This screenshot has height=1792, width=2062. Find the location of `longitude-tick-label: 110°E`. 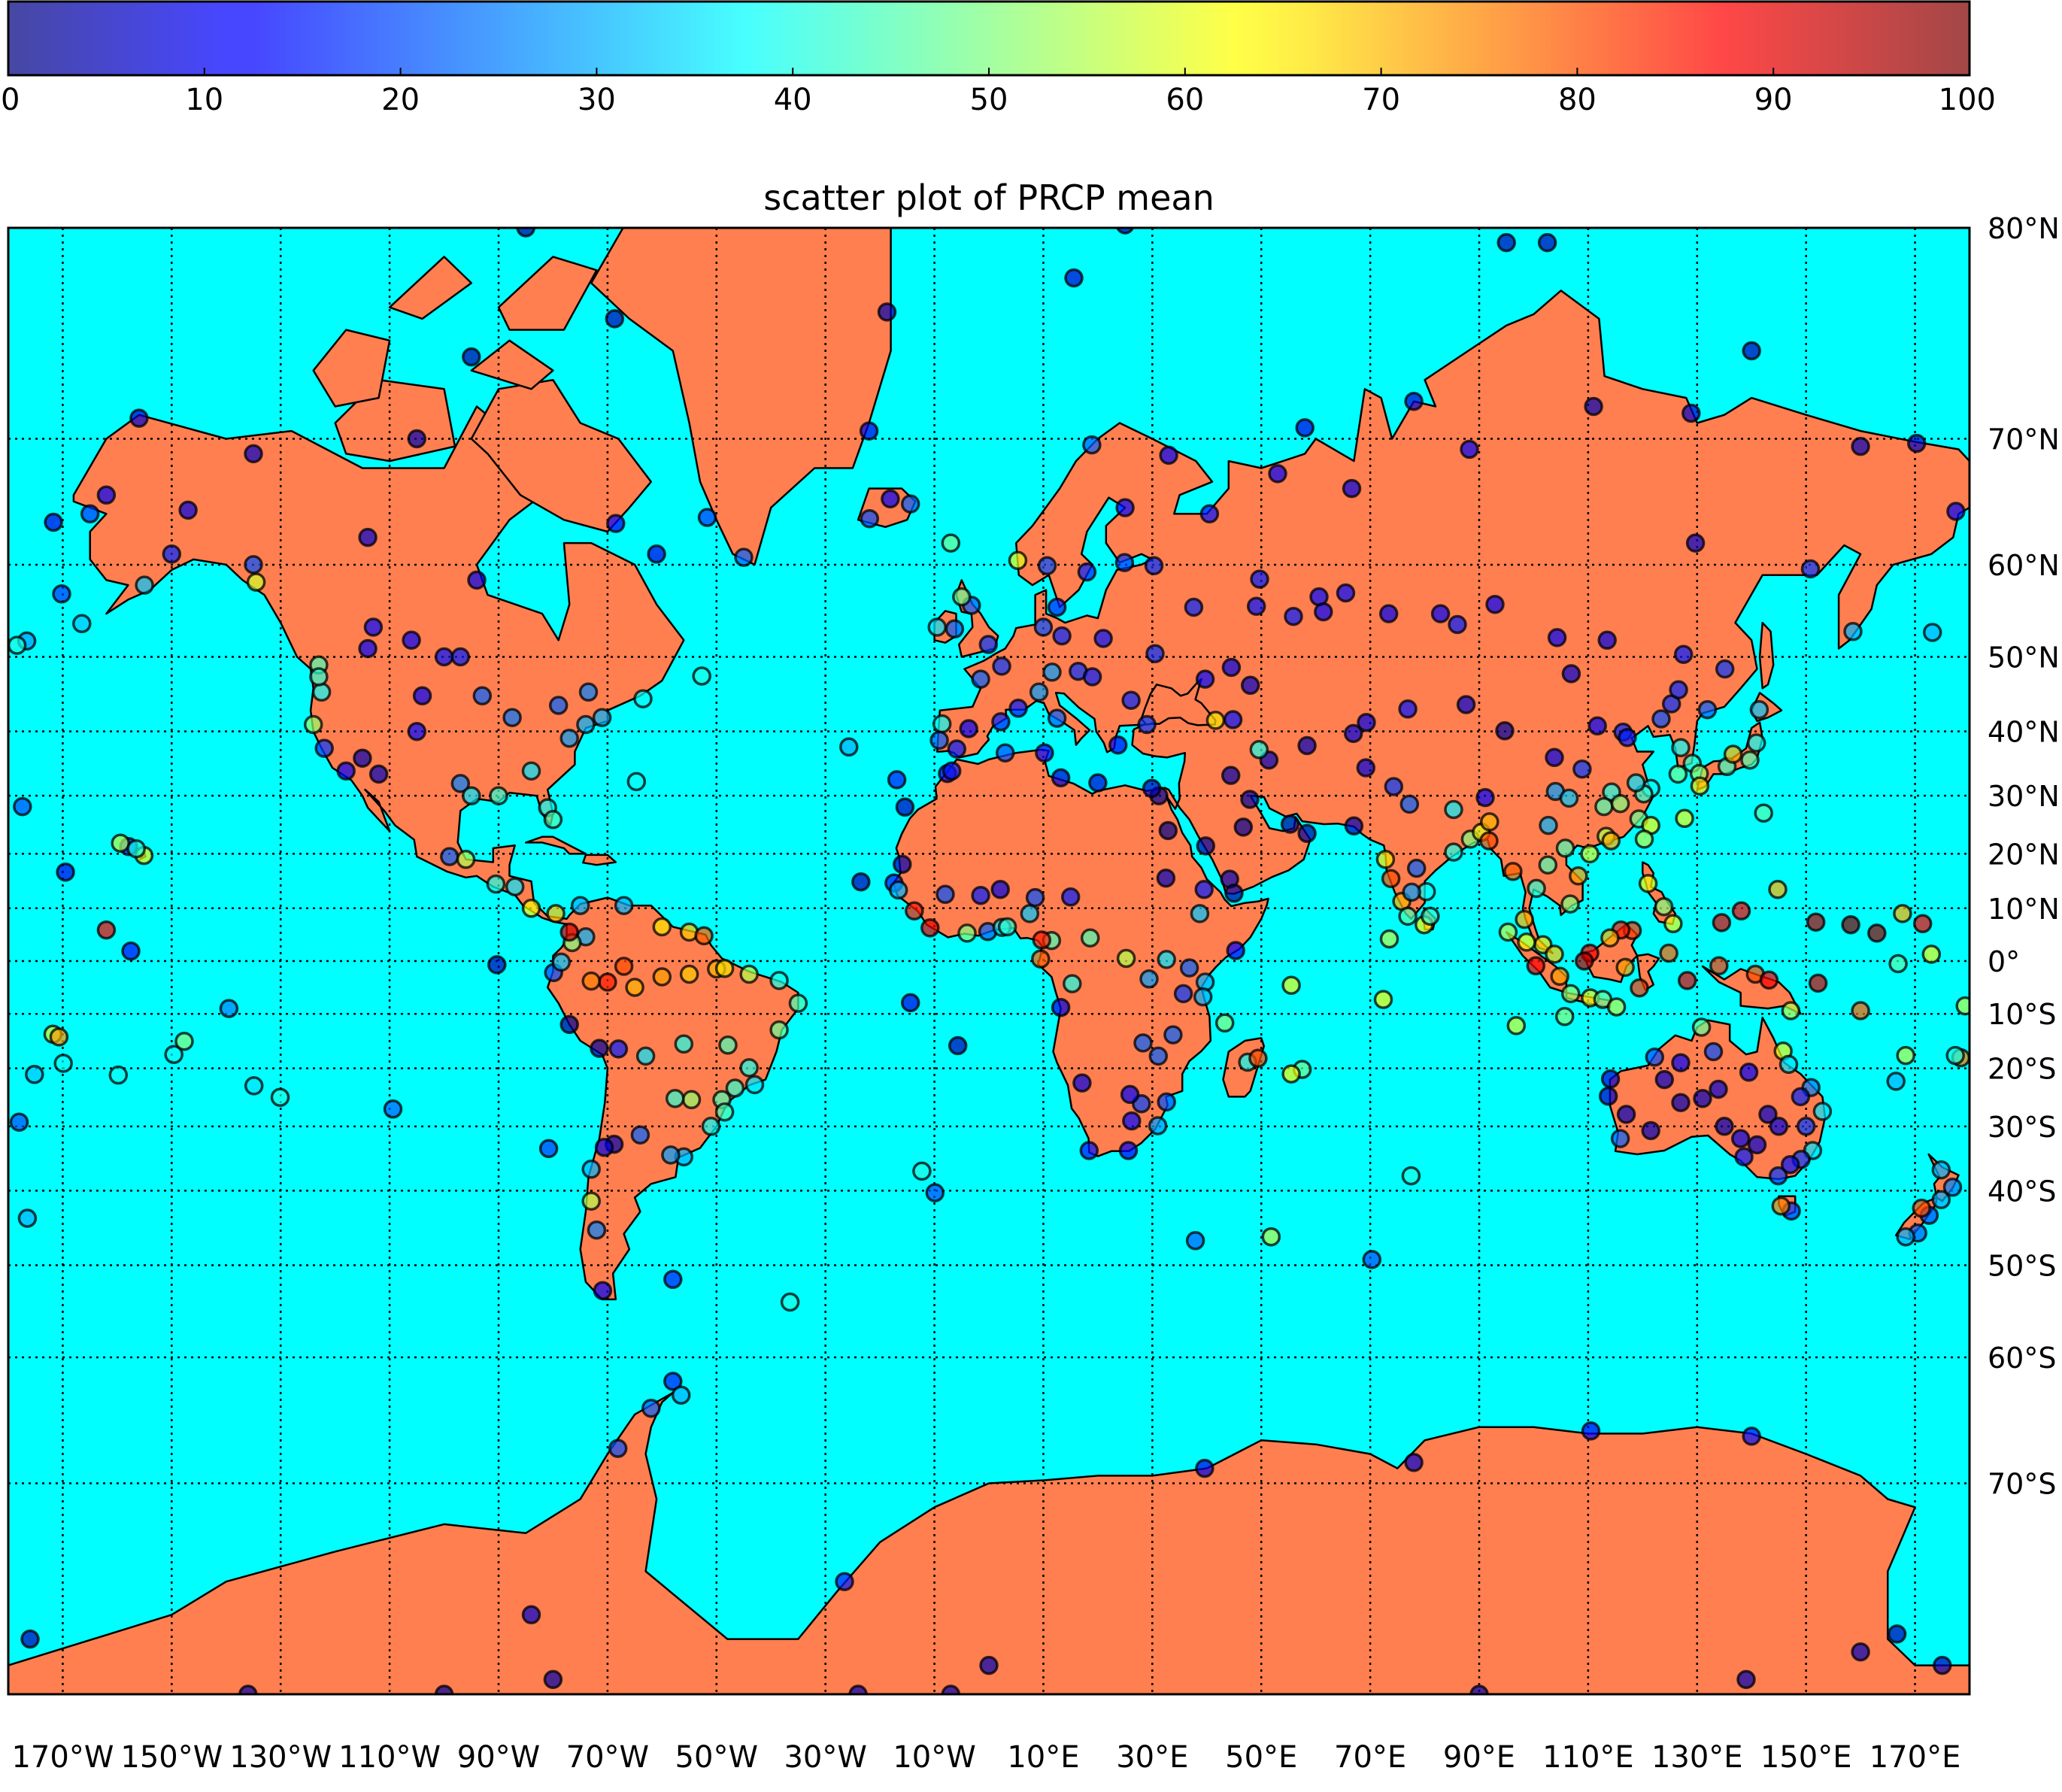

longitude-tick-label: 110°E is located at coordinates (1588, 1758).